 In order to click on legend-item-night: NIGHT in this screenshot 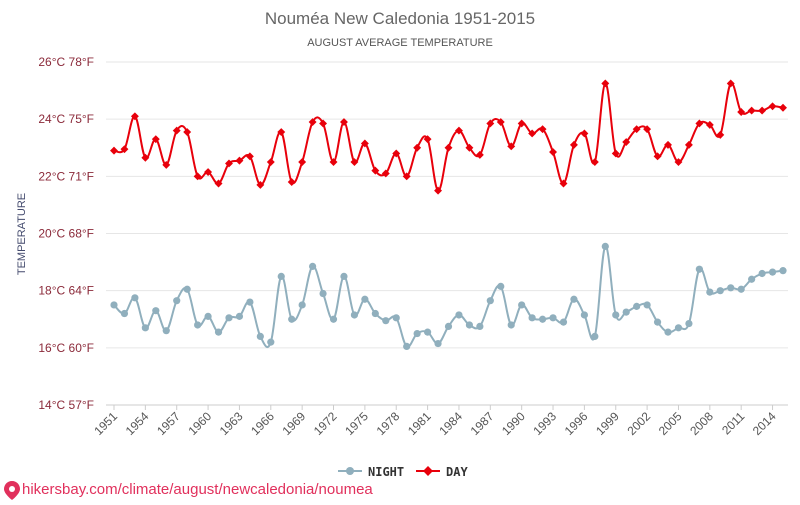, I will do `click(371, 472)`.